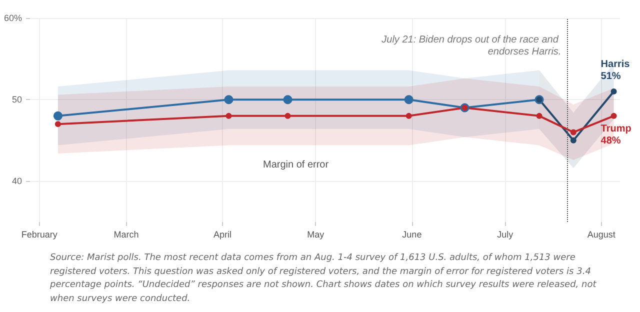 The image size is (640, 312). Describe the element at coordinates (601, 235) in the screenshot. I see `x-tick-label: August` at that location.